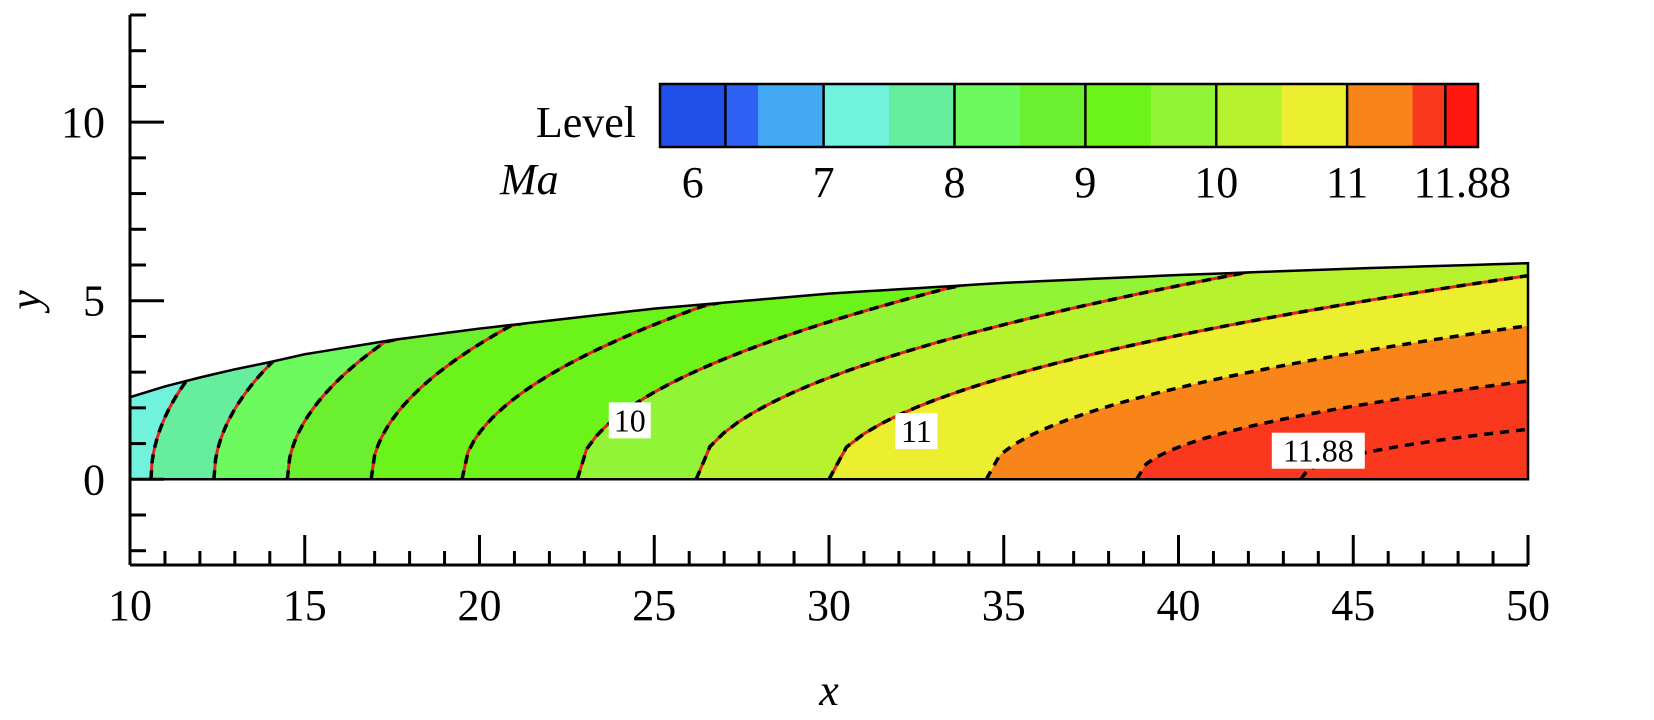 Image resolution: width=1654 pixels, height=720 pixels. What do you see at coordinates (305, 605) in the screenshot?
I see `x-tick-label: 15` at bounding box center [305, 605].